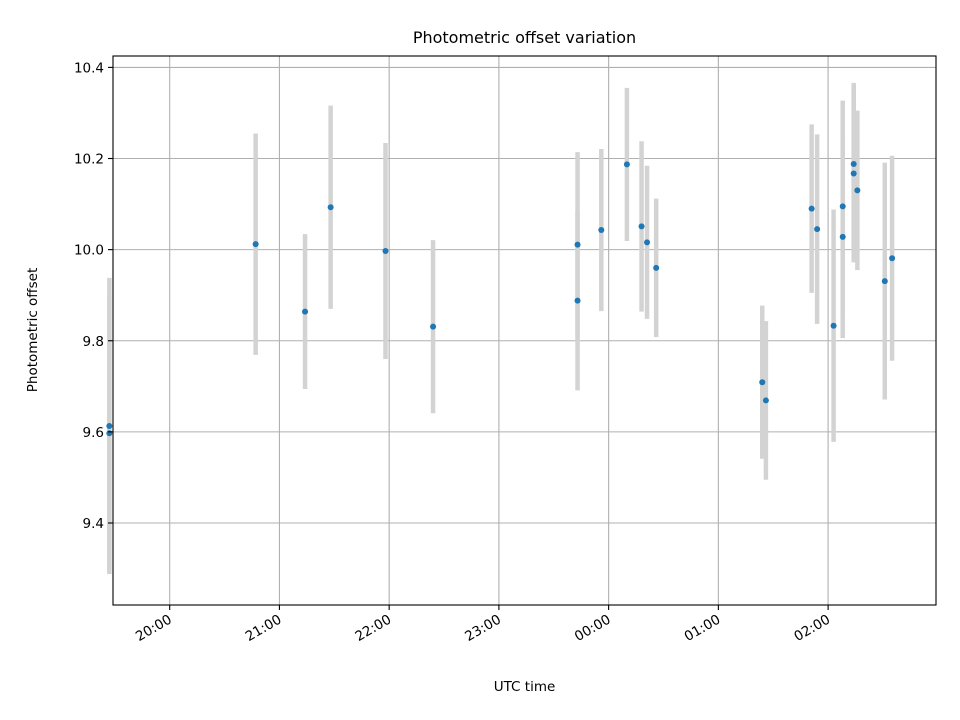 The height and width of the screenshot is (720, 960). I want to click on chart-title: Photometric offset variation, so click(524, 37).